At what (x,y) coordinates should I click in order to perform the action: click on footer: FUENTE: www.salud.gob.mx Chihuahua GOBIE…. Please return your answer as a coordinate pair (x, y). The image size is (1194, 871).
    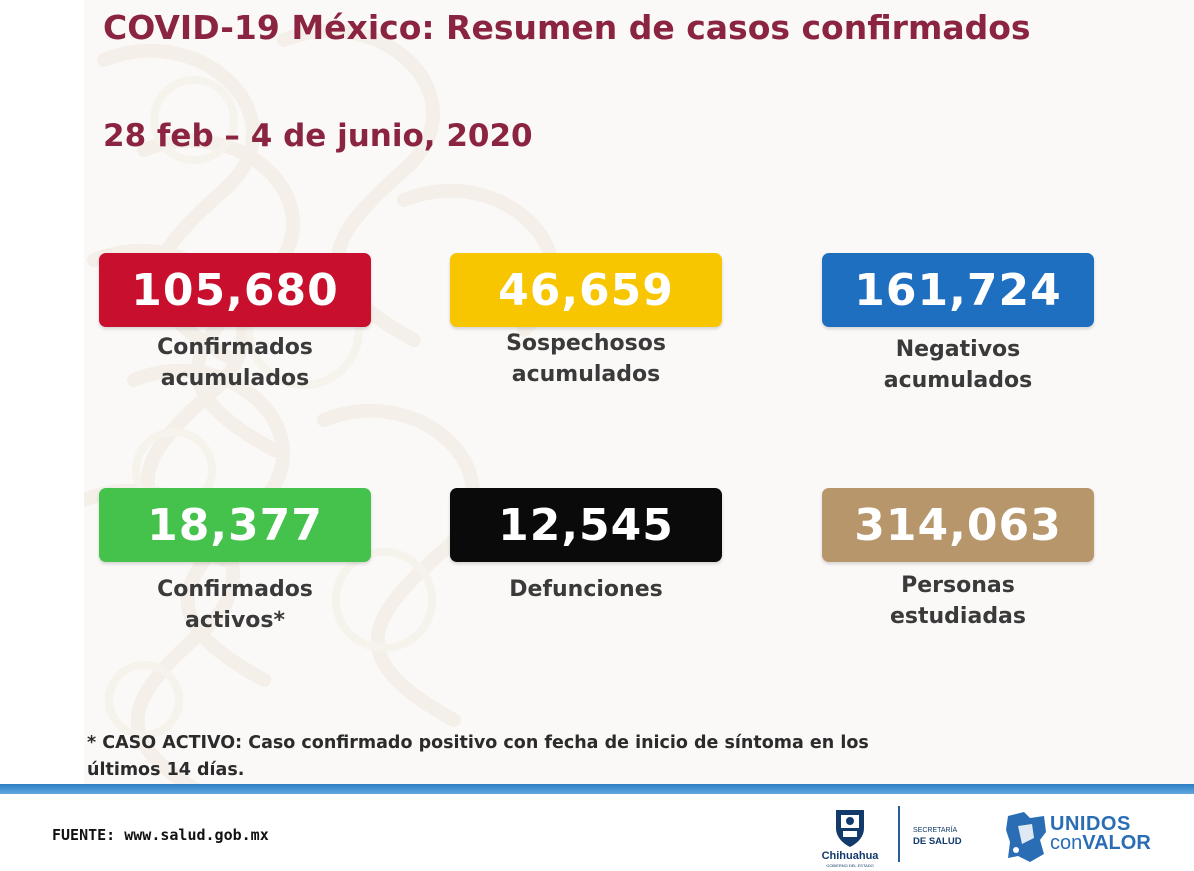
    Looking at the image, I should click on (597, 827).